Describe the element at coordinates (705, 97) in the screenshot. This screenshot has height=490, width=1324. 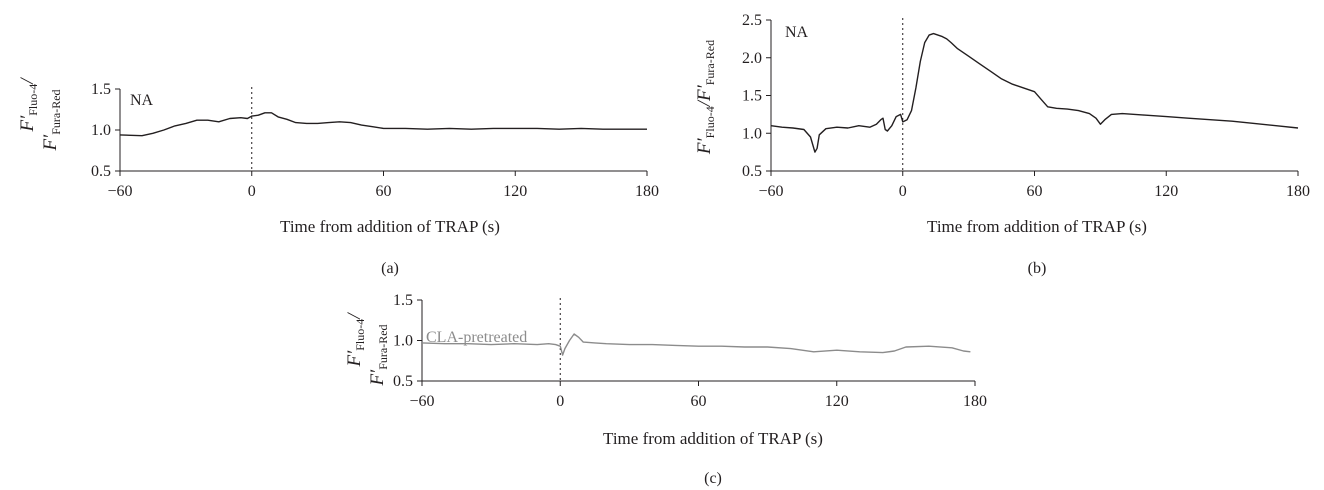
I see `y-axis-title: F′Fluo-4/F′Fura-Red` at that location.